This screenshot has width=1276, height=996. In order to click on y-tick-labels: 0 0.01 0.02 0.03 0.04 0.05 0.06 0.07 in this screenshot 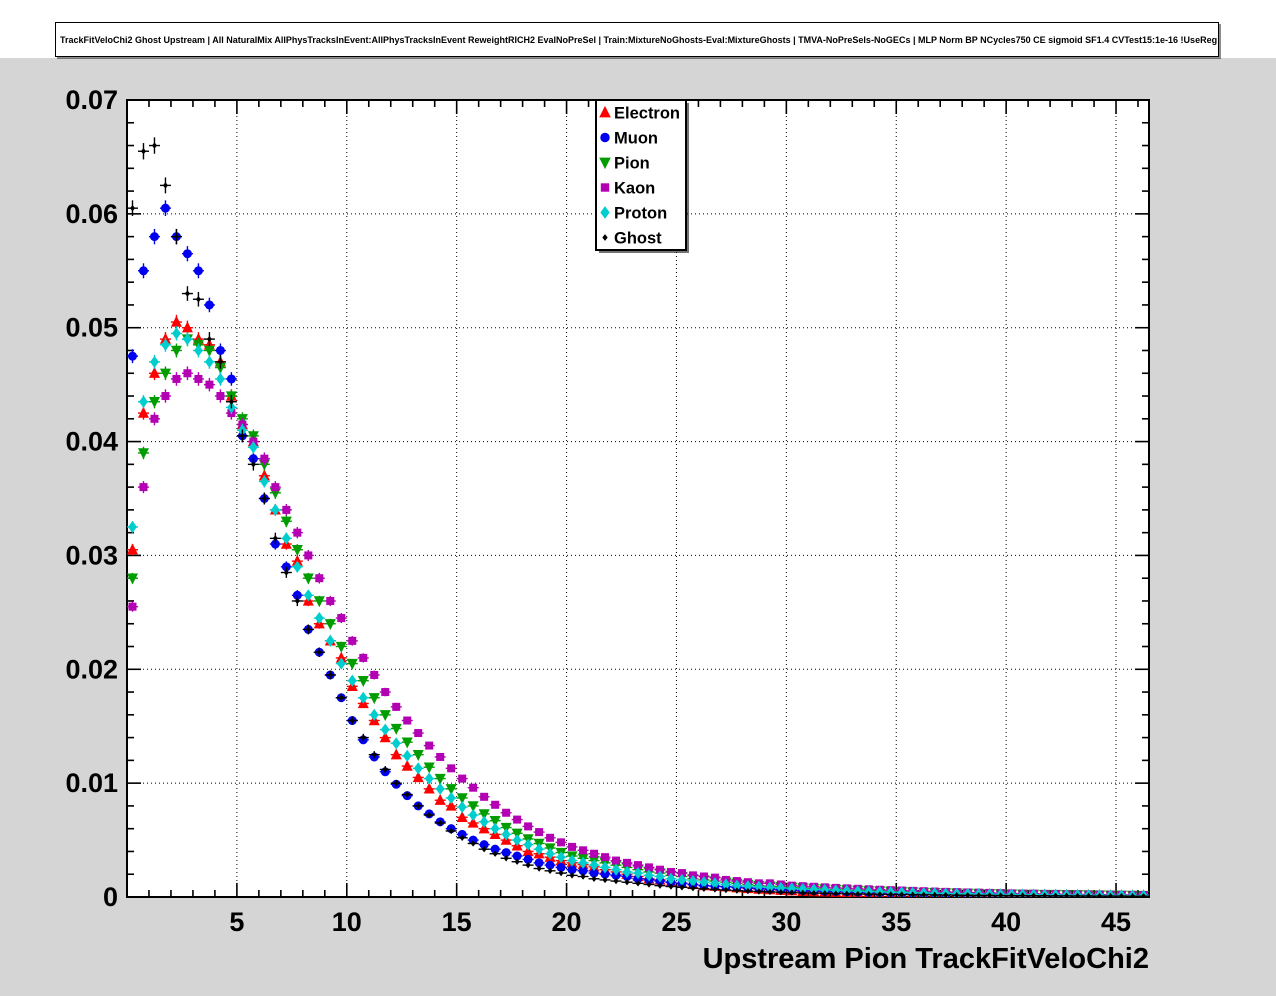, I will do `click(91, 498)`.